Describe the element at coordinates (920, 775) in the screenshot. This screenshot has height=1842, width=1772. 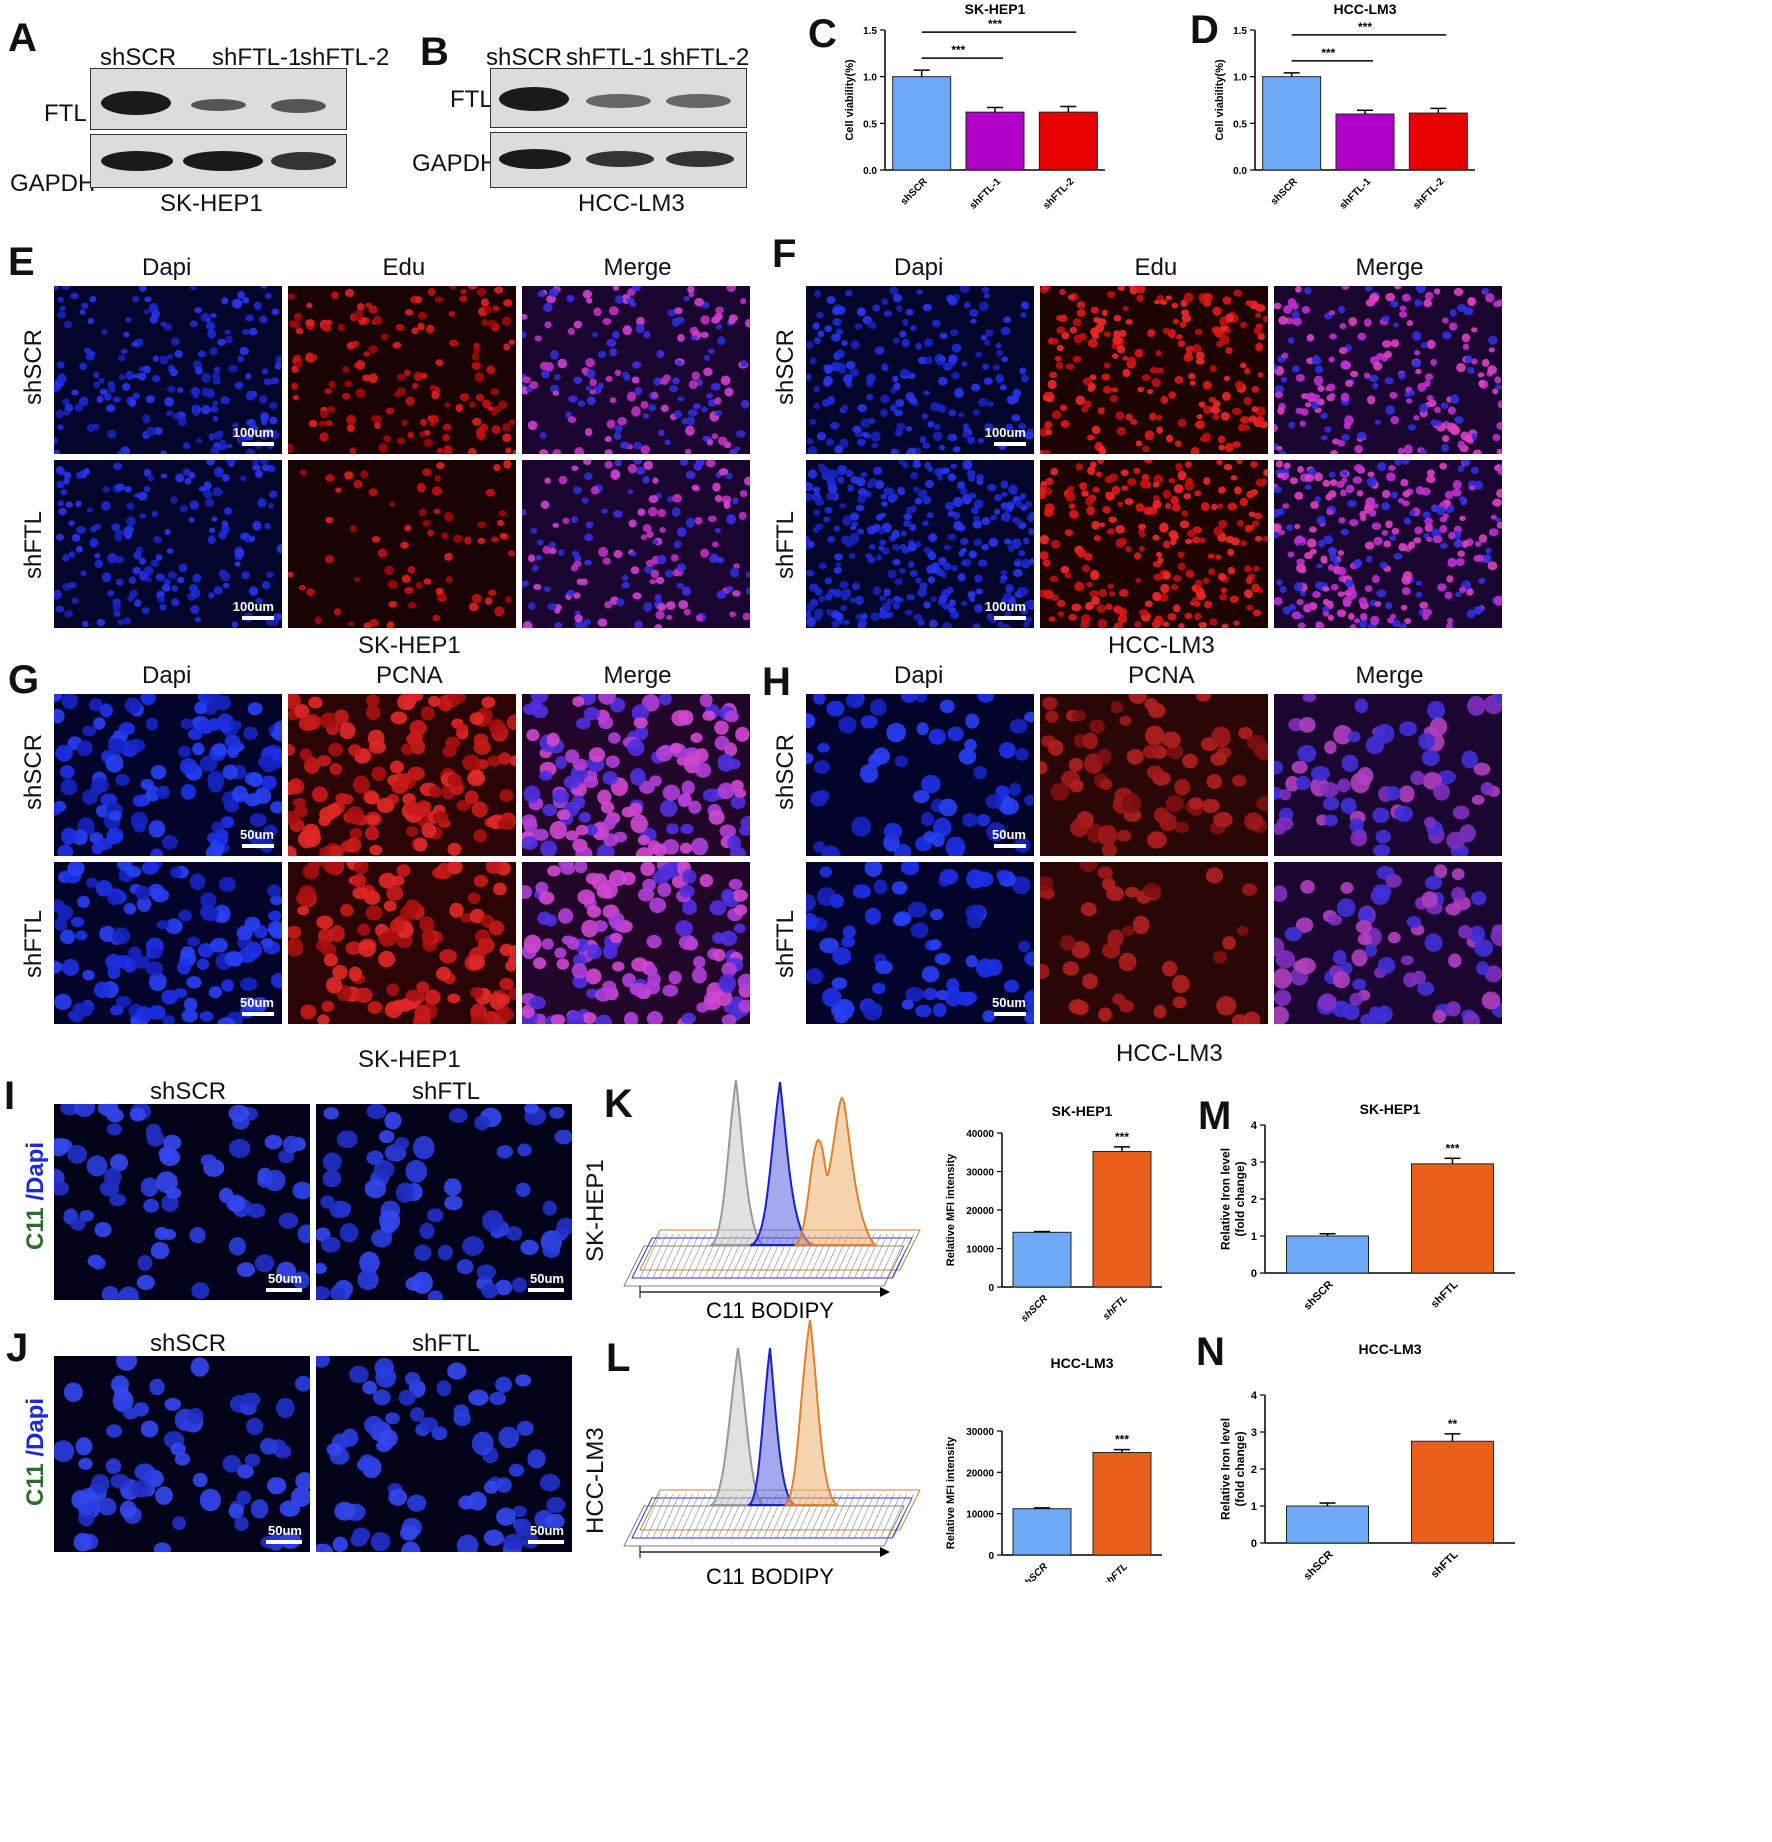
I see `micrograph-dapi-shscr: 50um` at that location.